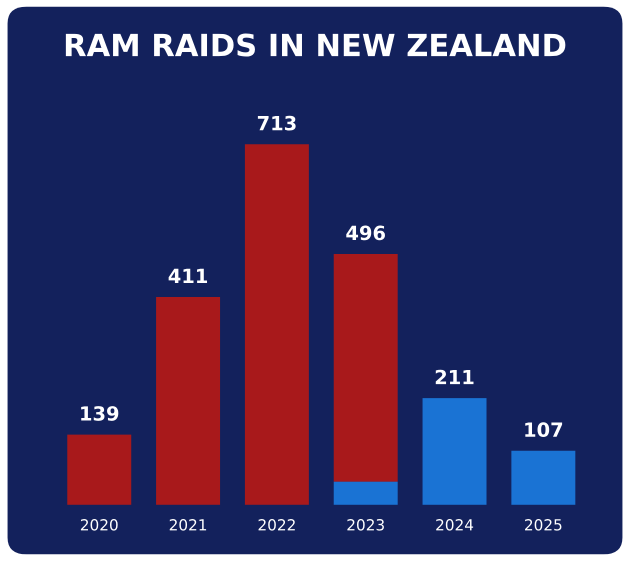  What do you see at coordinates (276, 525) in the screenshot?
I see `x-tick-label: 2022` at bounding box center [276, 525].